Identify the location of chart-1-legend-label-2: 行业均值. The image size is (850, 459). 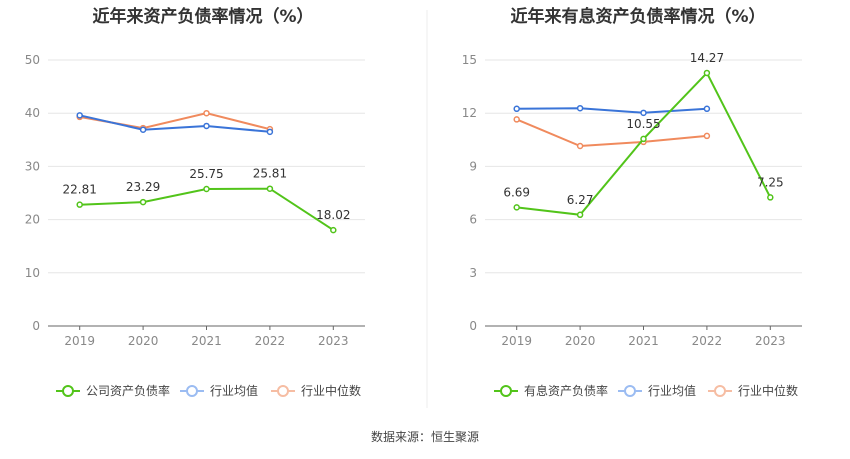
(234, 390).